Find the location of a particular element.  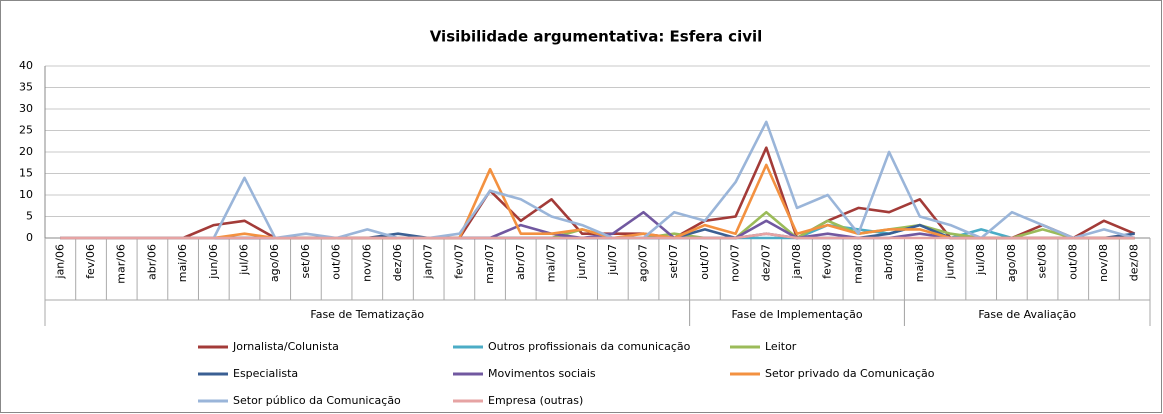

x-tick-label: abr/06 is located at coordinates (151, 262).